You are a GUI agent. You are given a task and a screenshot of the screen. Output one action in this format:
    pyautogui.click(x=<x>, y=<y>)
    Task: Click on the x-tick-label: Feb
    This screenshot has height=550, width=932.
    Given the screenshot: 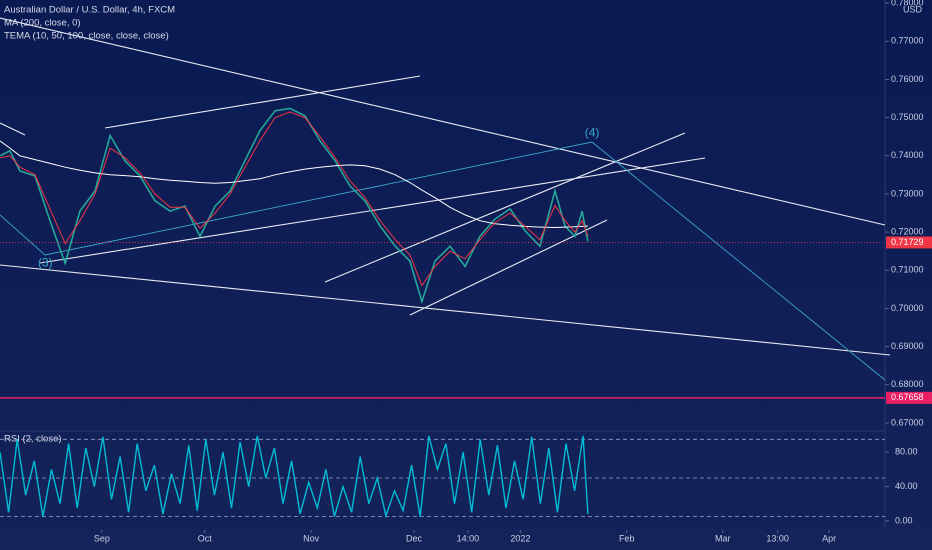 What is the action you would take?
    pyautogui.click(x=627, y=538)
    